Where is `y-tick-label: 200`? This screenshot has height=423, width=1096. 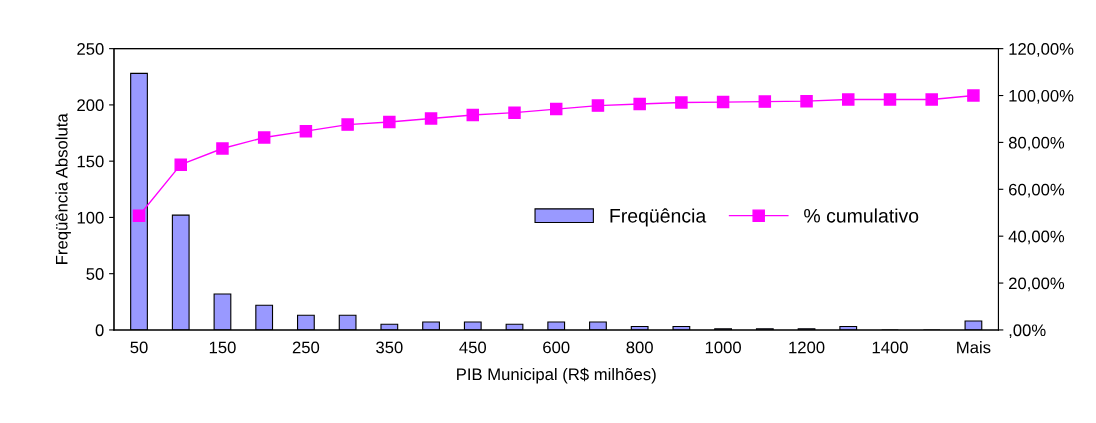
y-tick-label: 200 is located at coordinates (90, 105).